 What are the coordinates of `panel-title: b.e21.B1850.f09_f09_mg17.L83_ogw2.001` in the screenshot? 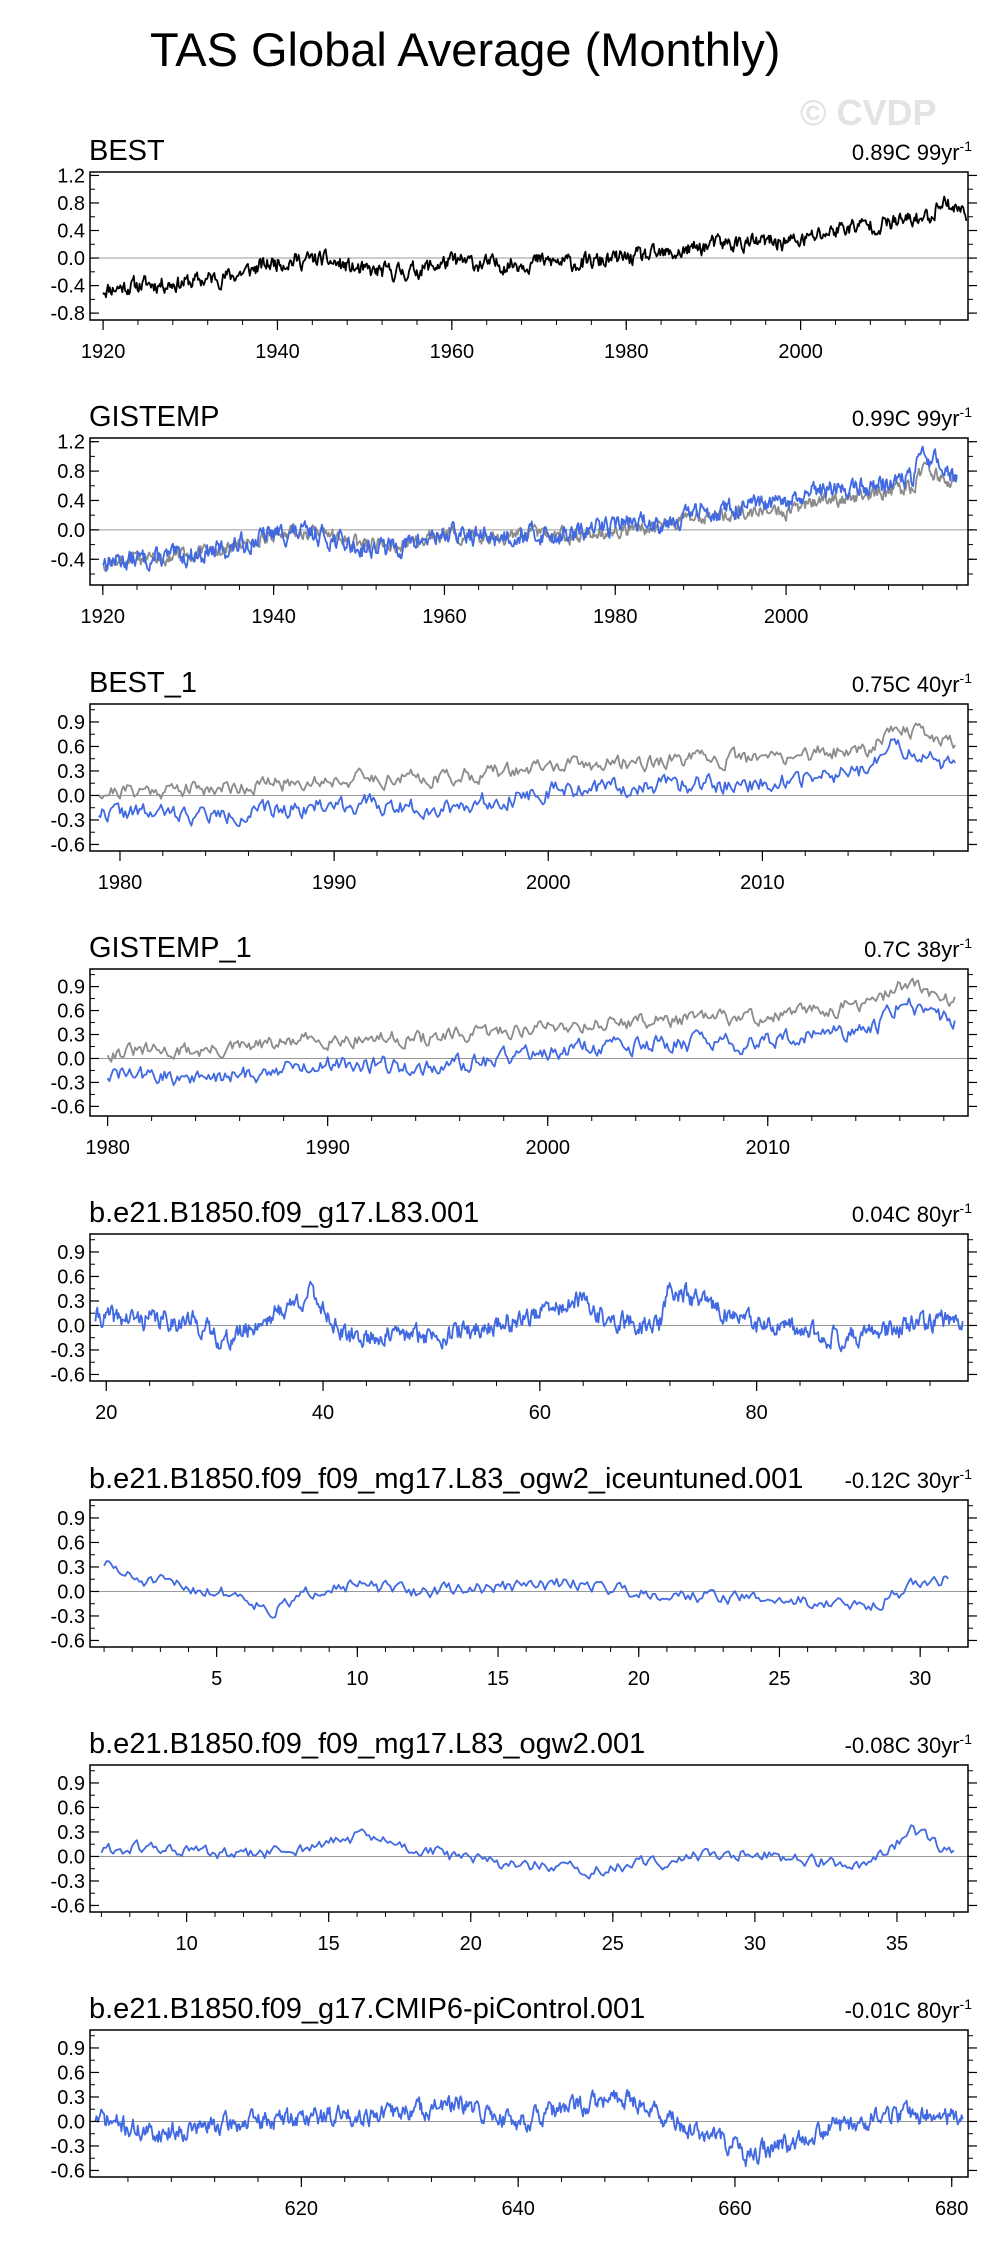 It's located at (367, 1744).